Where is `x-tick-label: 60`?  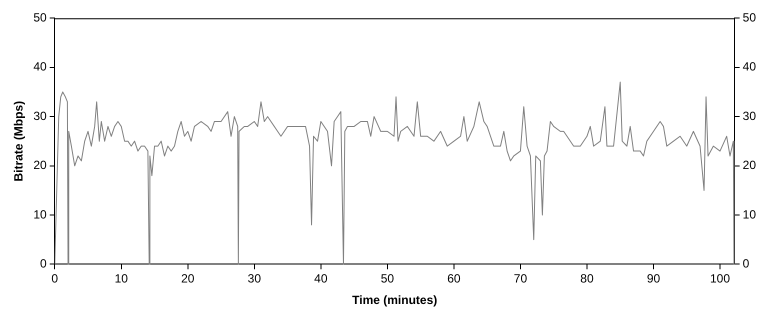 x-tick-label: 60 is located at coordinates (454, 279).